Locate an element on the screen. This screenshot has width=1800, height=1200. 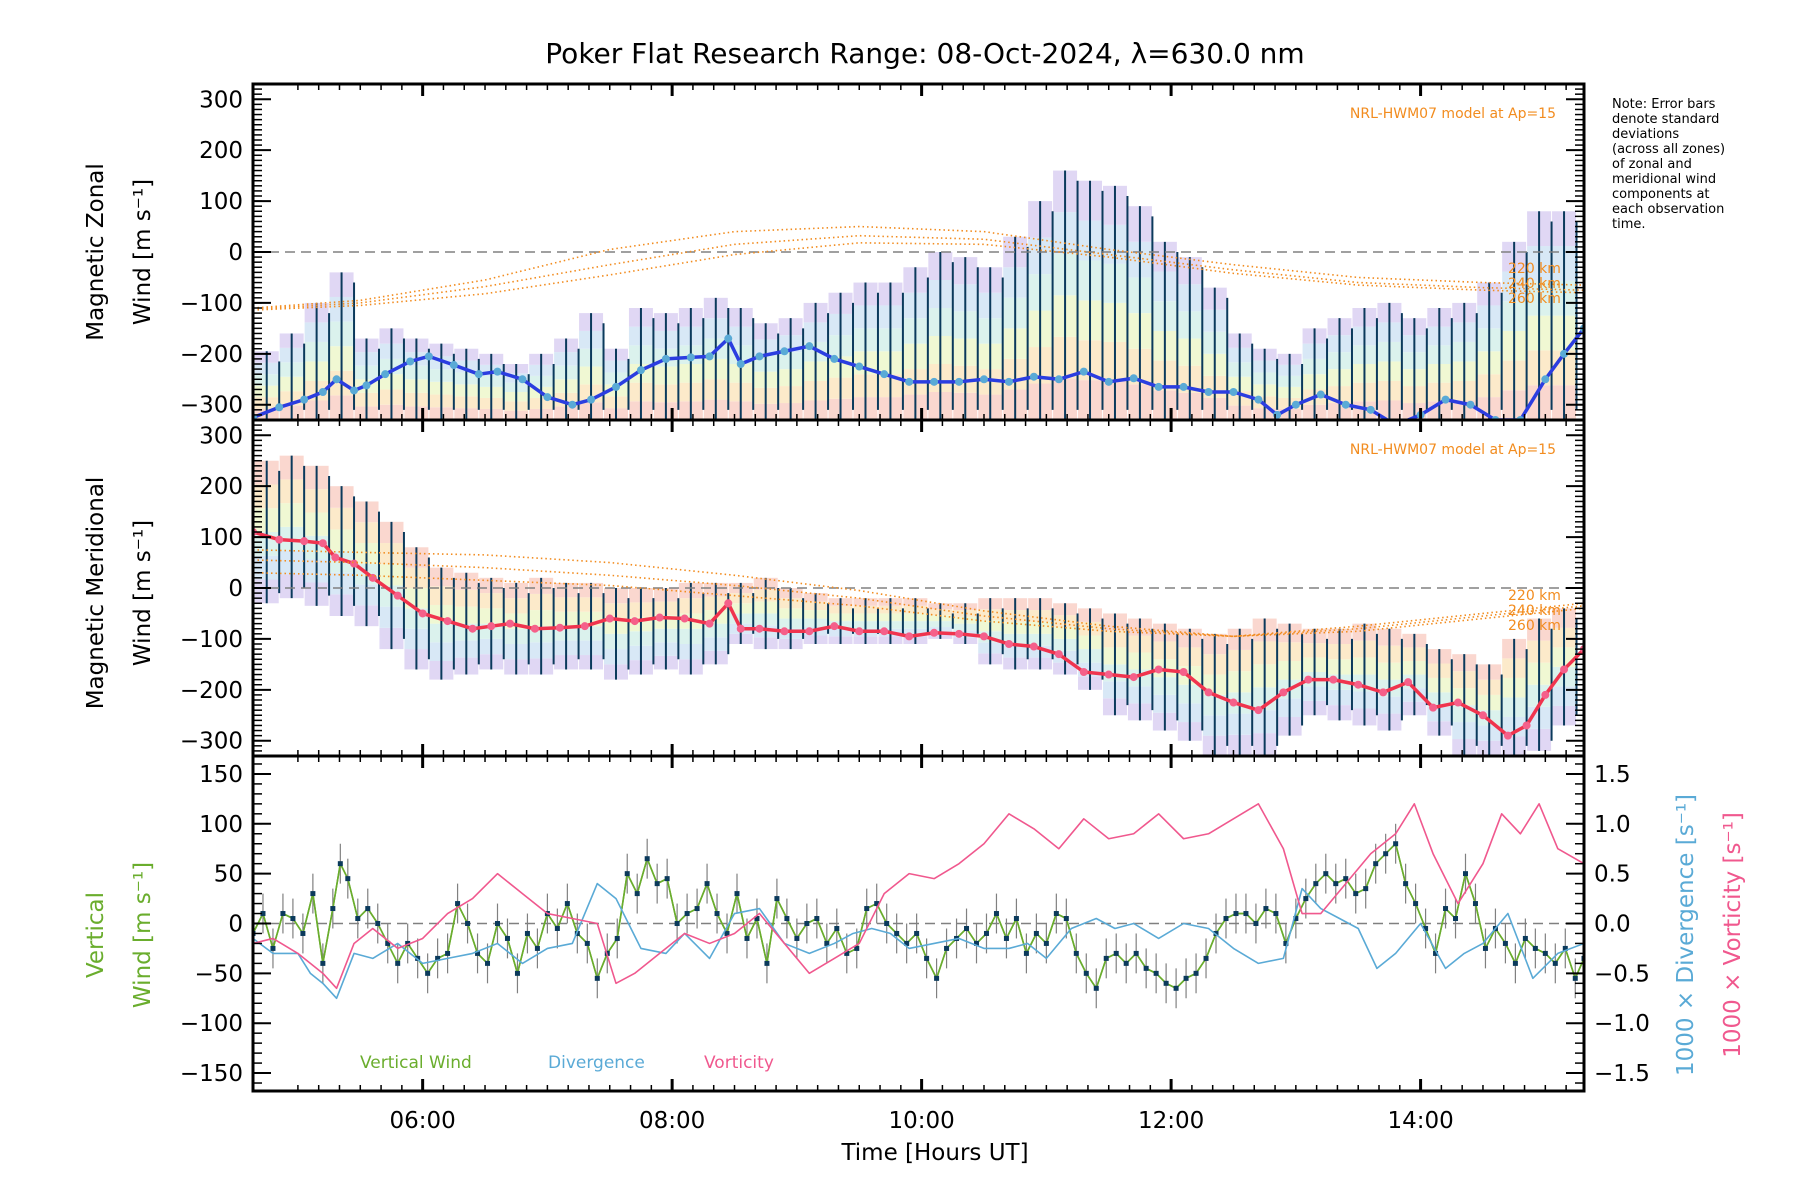
meridional-alt-label-240: 240 km is located at coordinates (1534, 611).